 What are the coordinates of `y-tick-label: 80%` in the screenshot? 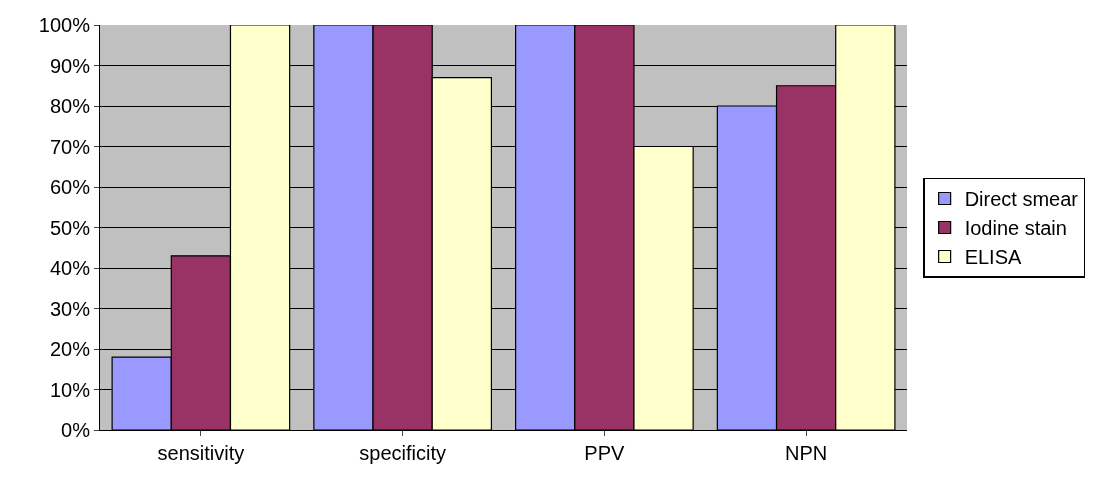 It's located at (70, 106).